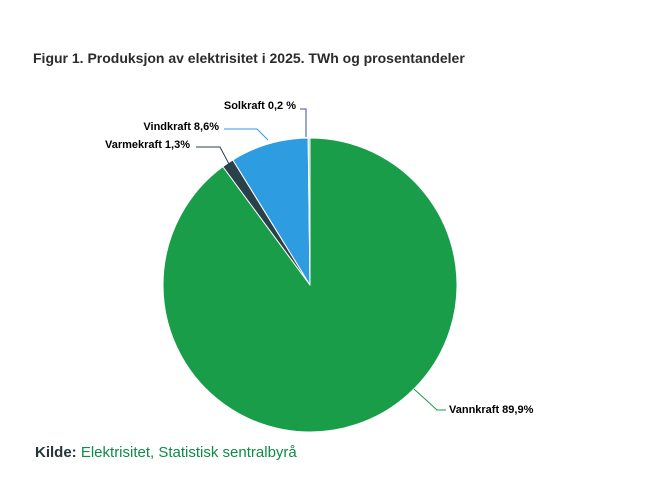 The height and width of the screenshot is (500, 650). I want to click on source-prefix: Kilde:, so click(56, 452).